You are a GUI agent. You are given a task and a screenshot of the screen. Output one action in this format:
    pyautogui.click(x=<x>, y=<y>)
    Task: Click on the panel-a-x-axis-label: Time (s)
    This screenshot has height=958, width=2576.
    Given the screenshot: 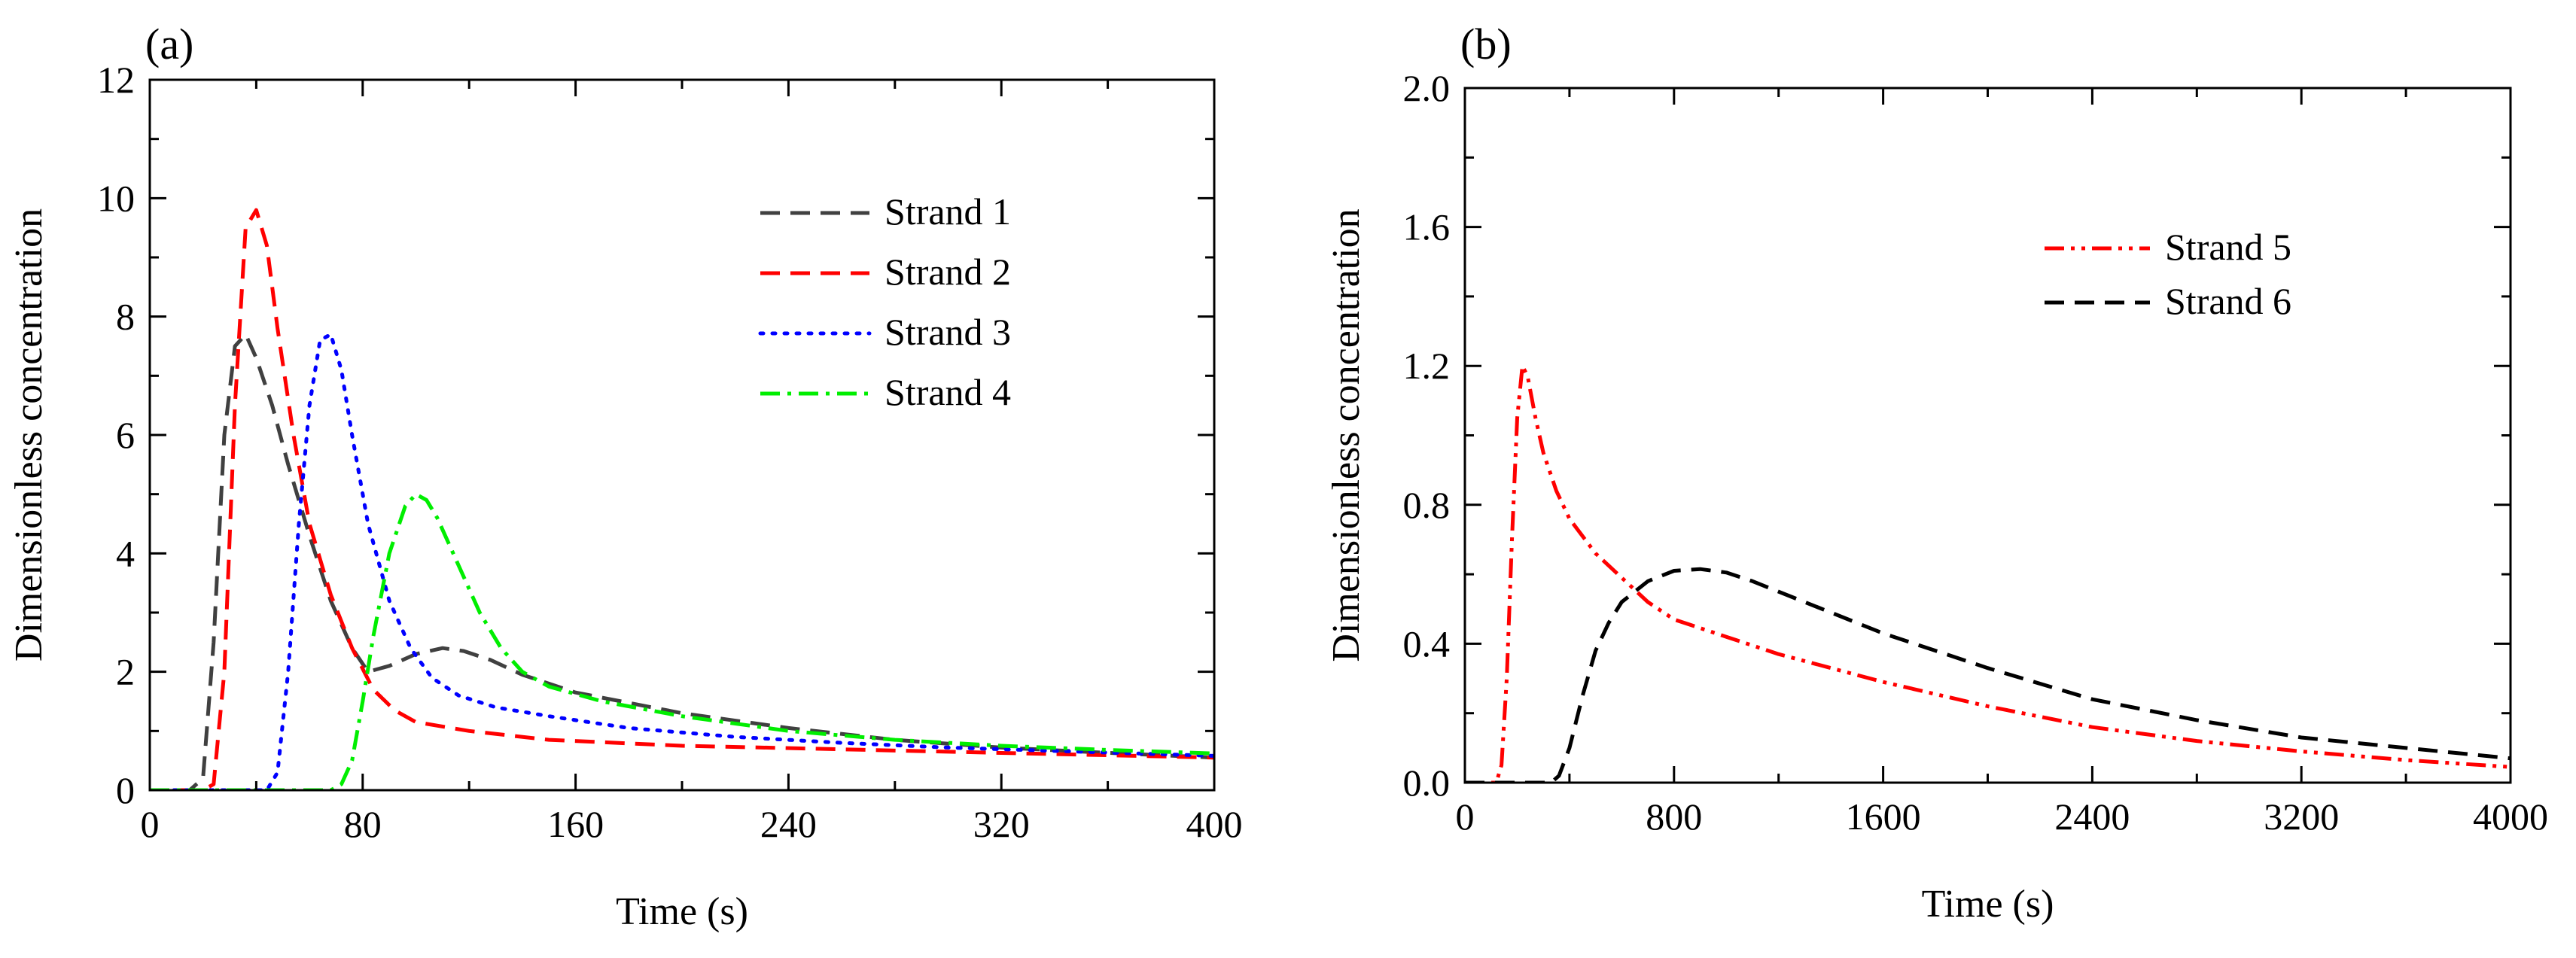 What is the action you would take?
    pyautogui.click(x=682, y=912)
    